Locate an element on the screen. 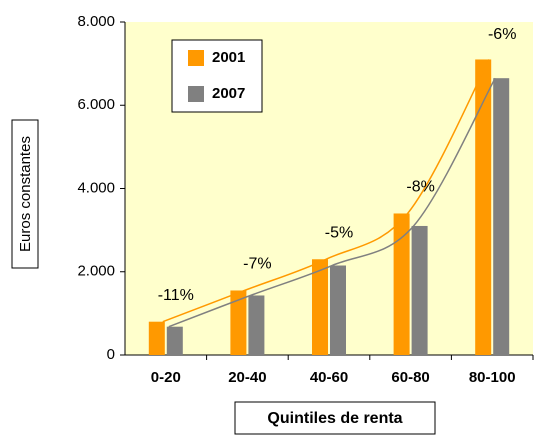 The width and height of the screenshot is (535, 438). y-tick-label: 4.000 is located at coordinates (96, 187).